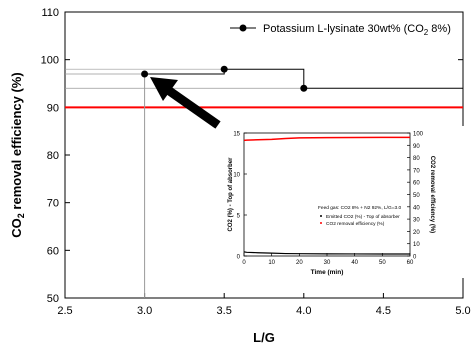 The image size is (473, 355). What do you see at coordinates (50, 61) in the screenshot?
I see `y-tick-label: 100` at bounding box center [50, 61].